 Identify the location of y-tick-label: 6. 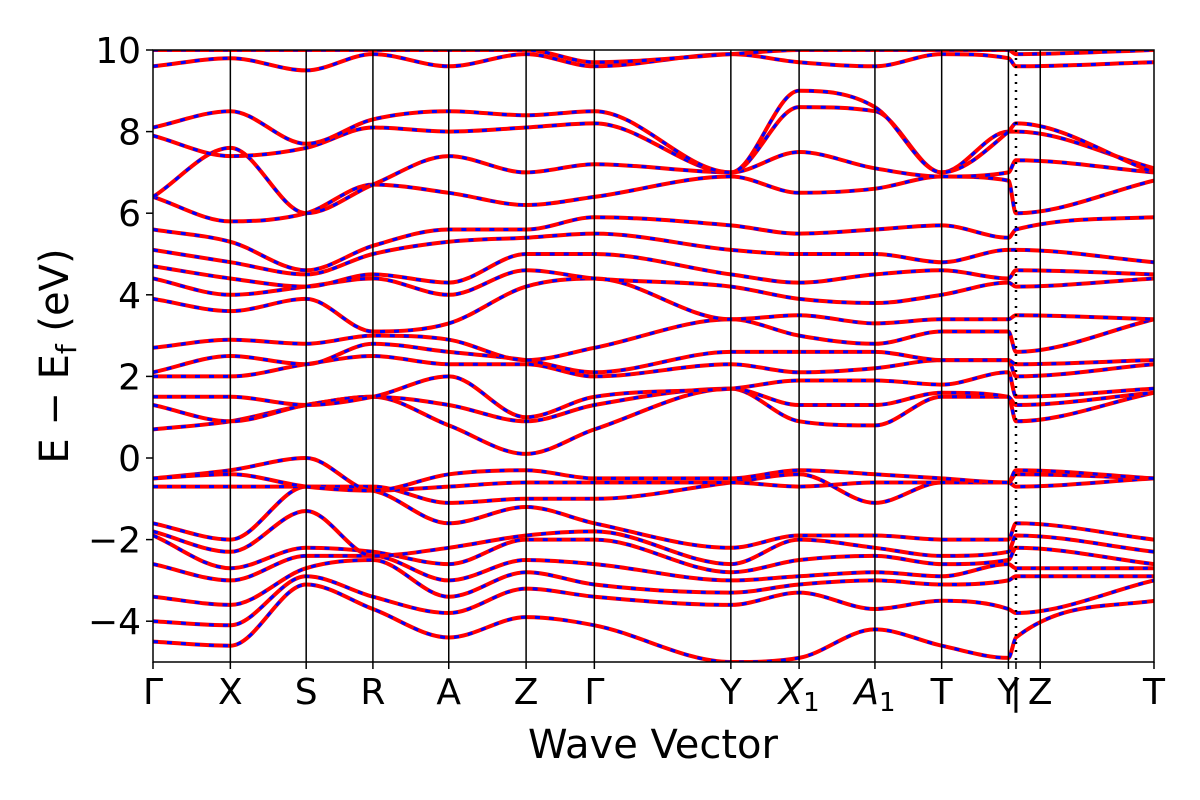
(129, 214).